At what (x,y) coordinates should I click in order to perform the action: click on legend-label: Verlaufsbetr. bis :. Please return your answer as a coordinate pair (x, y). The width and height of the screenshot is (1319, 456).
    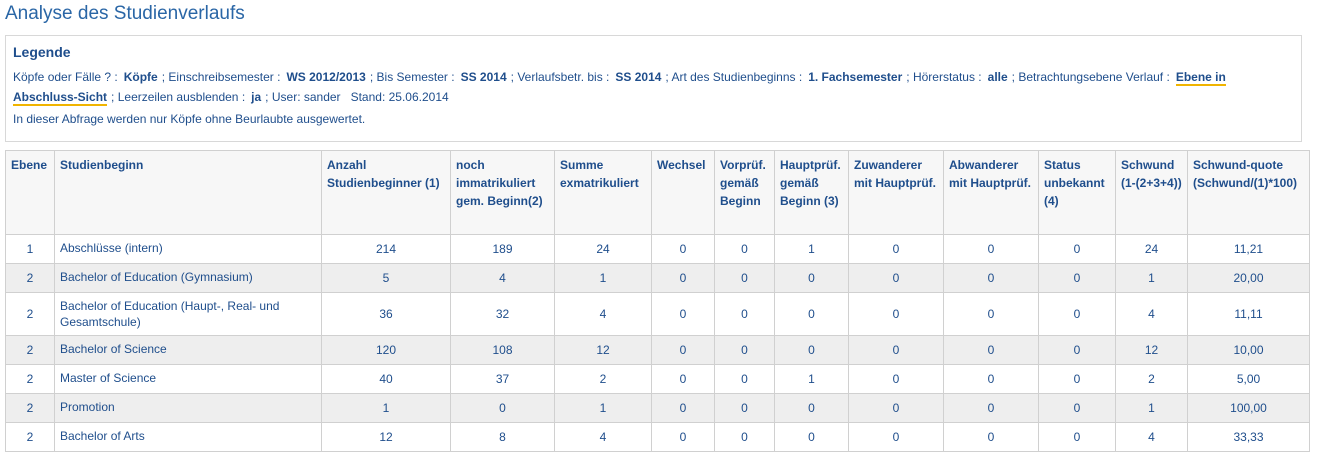
    Looking at the image, I should click on (563, 77).